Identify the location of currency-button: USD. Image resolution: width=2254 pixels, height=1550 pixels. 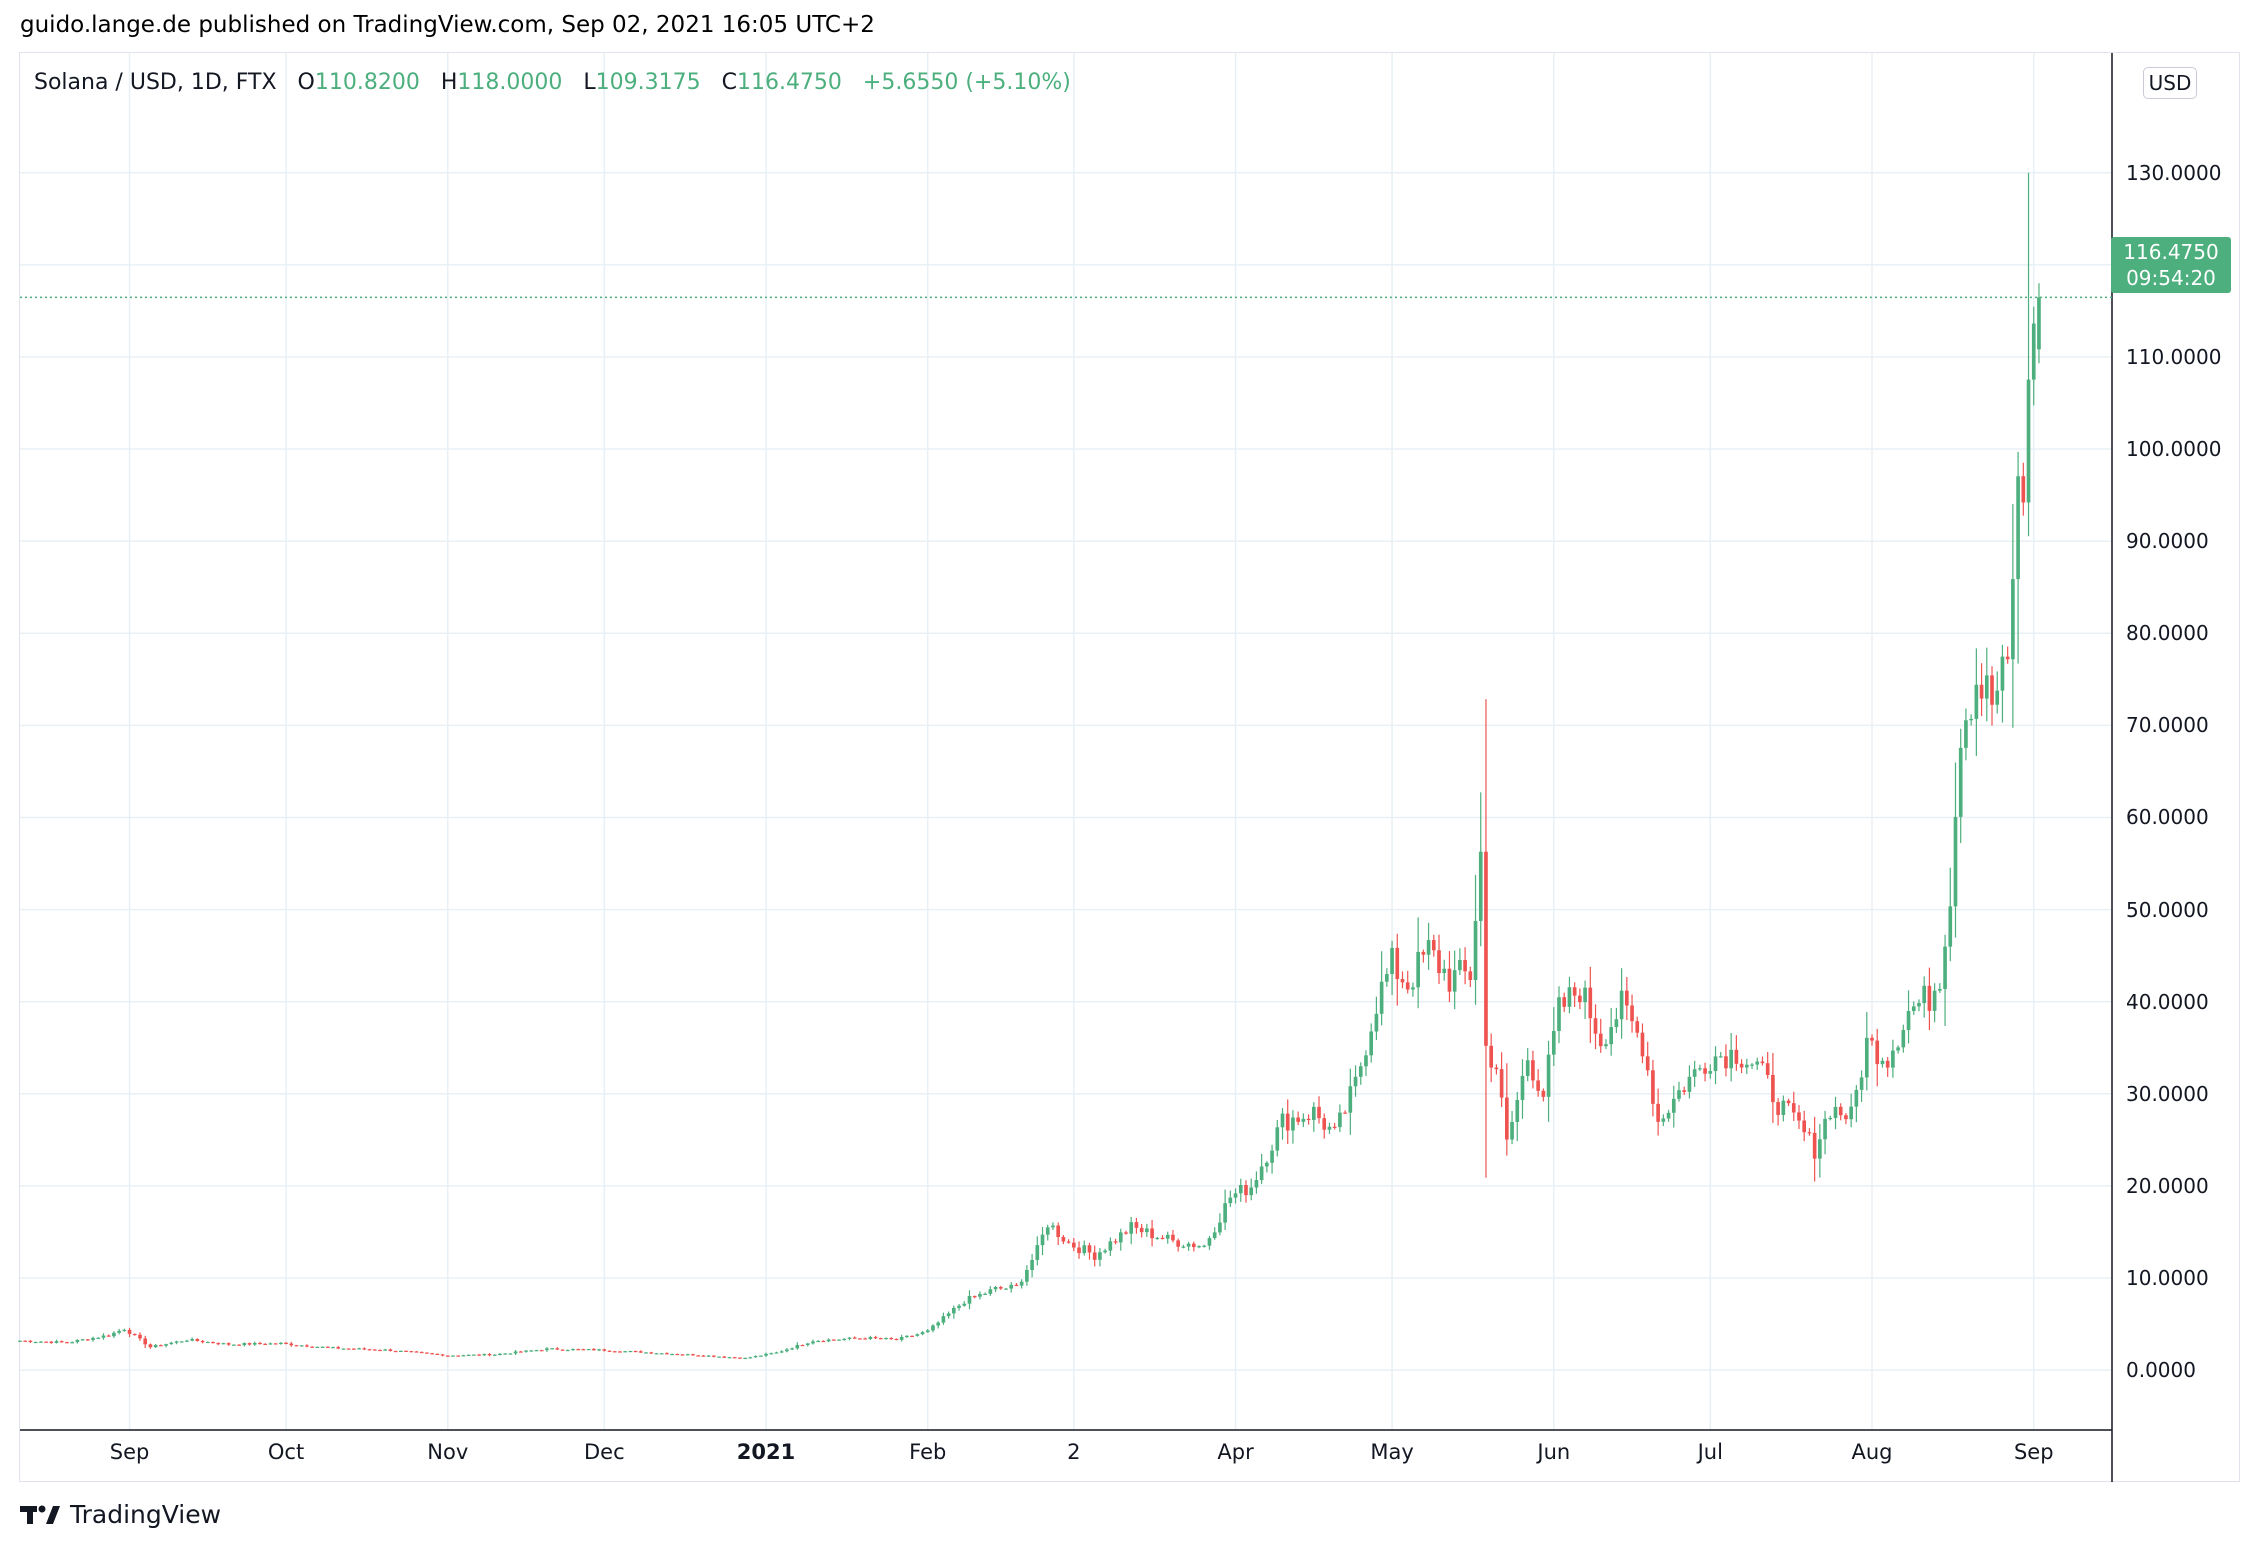
(2170, 83).